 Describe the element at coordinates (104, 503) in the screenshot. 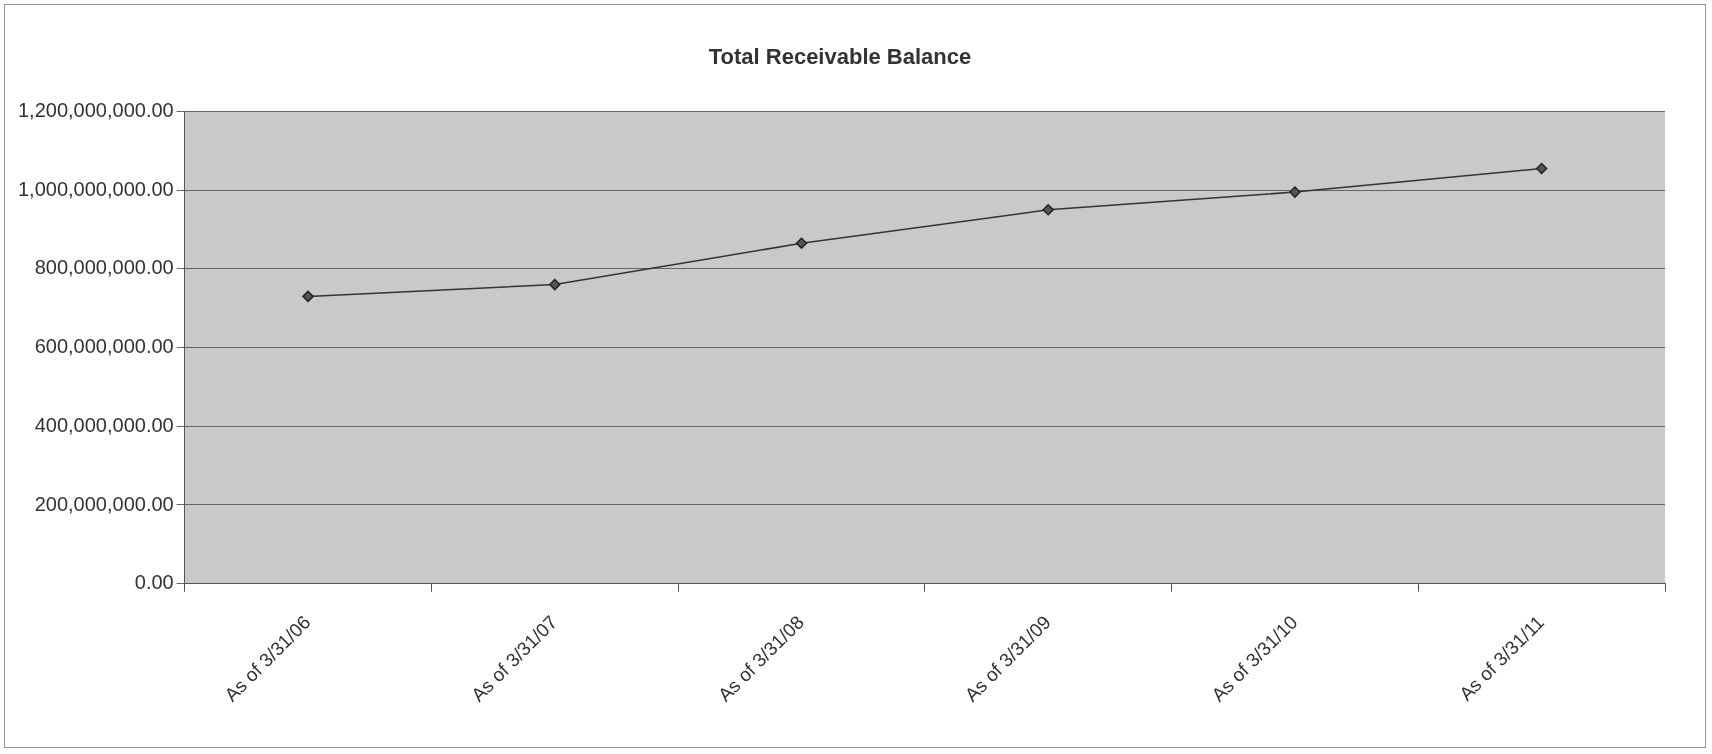

I see `y-tick-label: 200,000,000.00` at that location.